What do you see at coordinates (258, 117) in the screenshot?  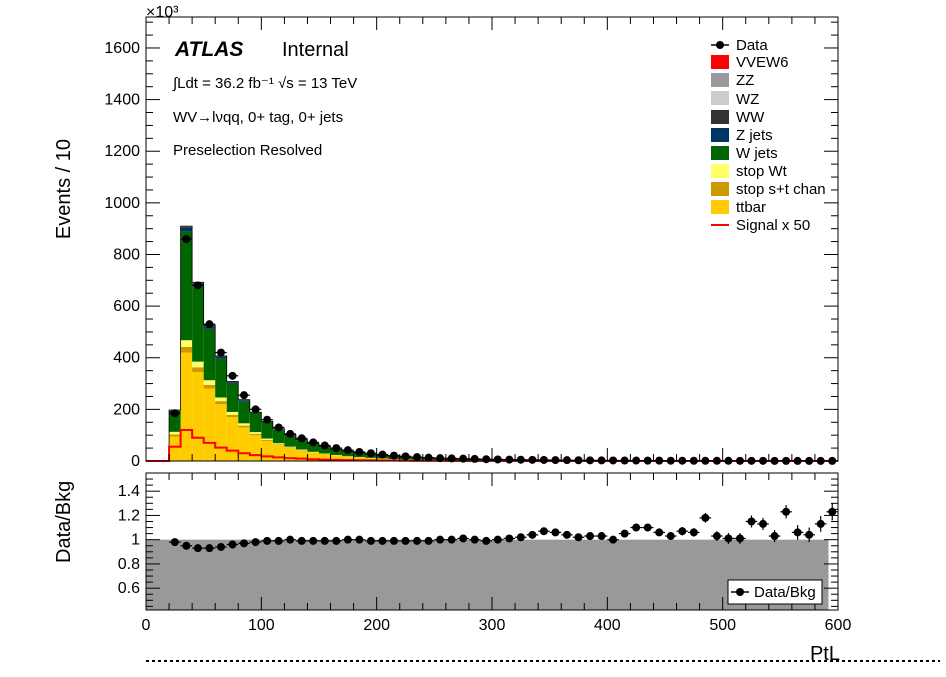 I see `channel-label: WV→lνqq, 0+ tag, 0+ jets` at bounding box center [258, 117].